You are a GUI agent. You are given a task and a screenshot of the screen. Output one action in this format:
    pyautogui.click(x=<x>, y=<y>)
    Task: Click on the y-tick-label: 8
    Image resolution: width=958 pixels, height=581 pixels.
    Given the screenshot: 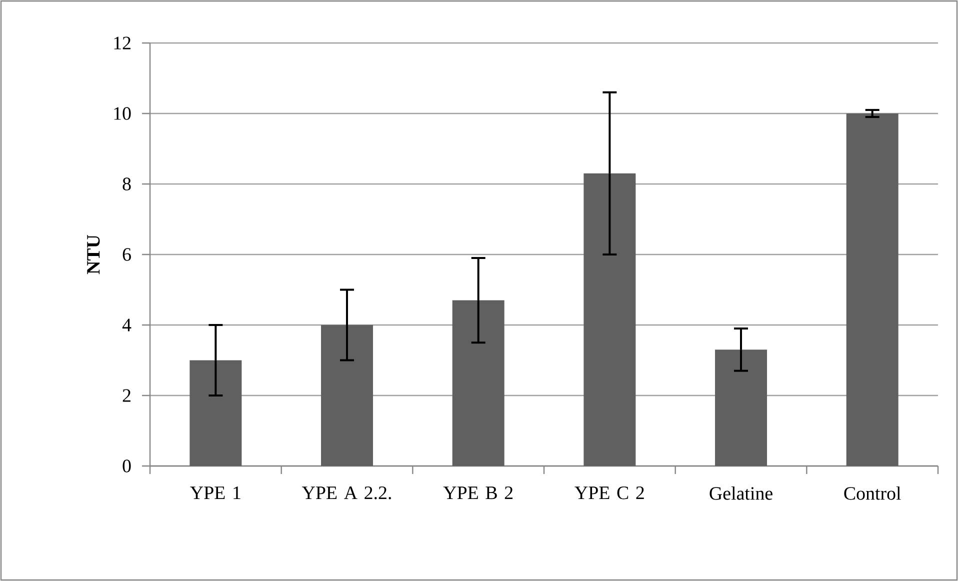 What is the action you would take?
    pyautogui.click(x=126, y=184)
    